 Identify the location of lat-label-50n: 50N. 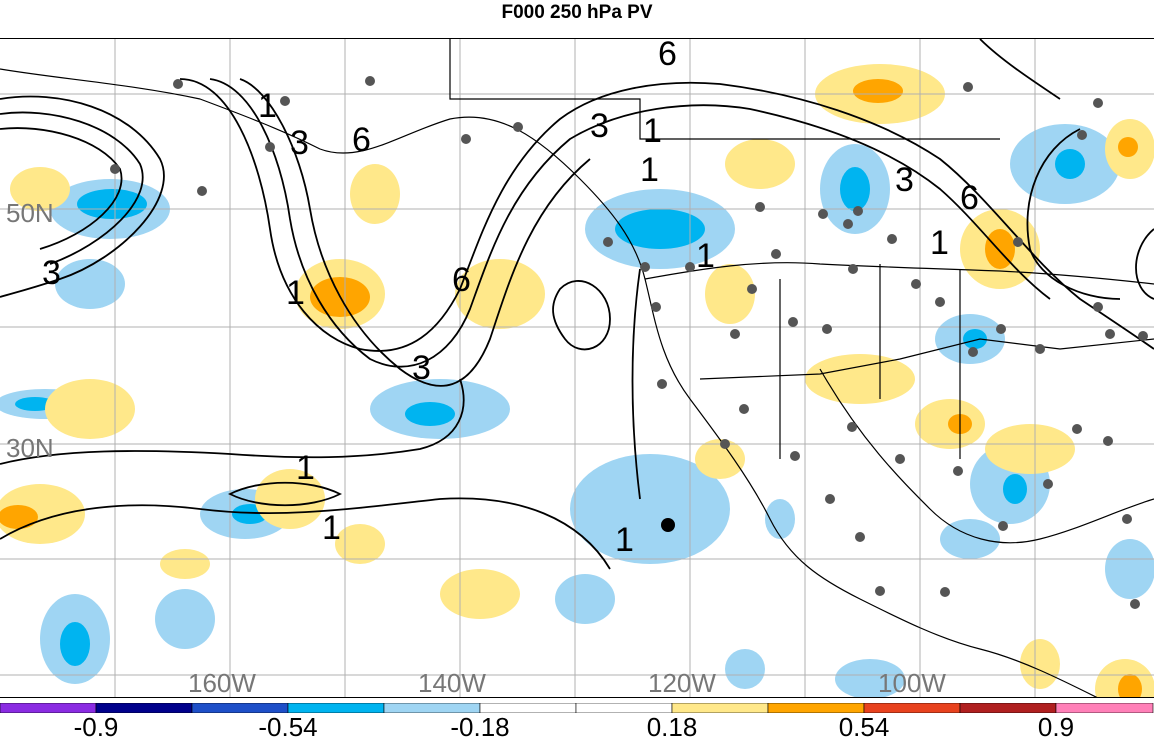
(30, 213).